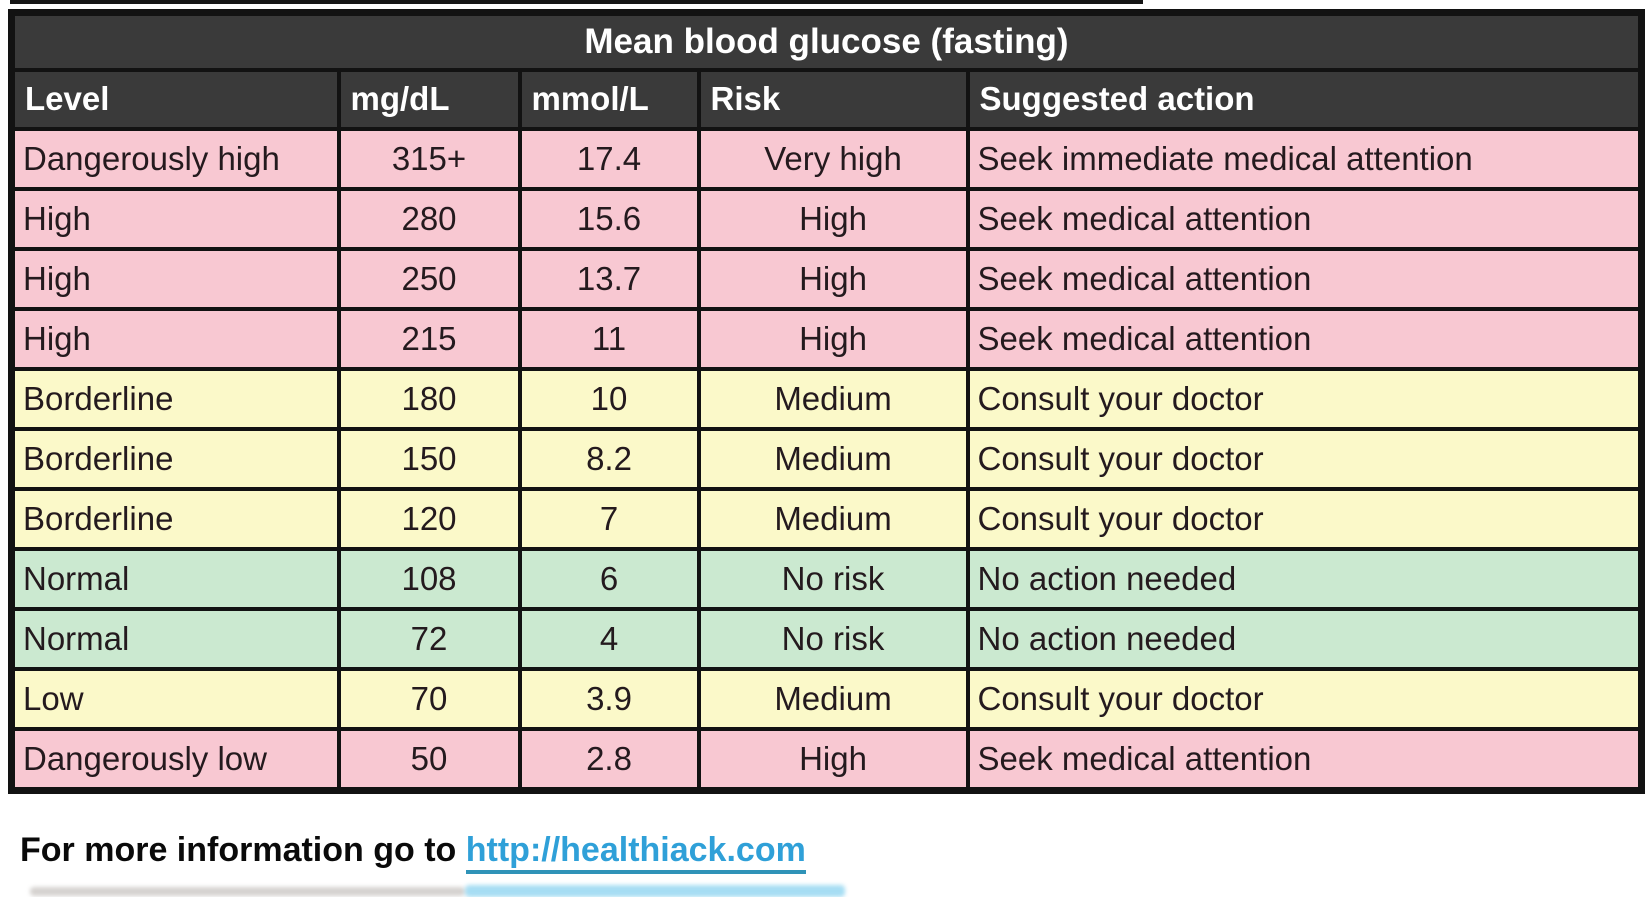 The width and height of the screenshot is (1648, 897). I want to click on cropped-text-remnant-gray, so click(247, 891).